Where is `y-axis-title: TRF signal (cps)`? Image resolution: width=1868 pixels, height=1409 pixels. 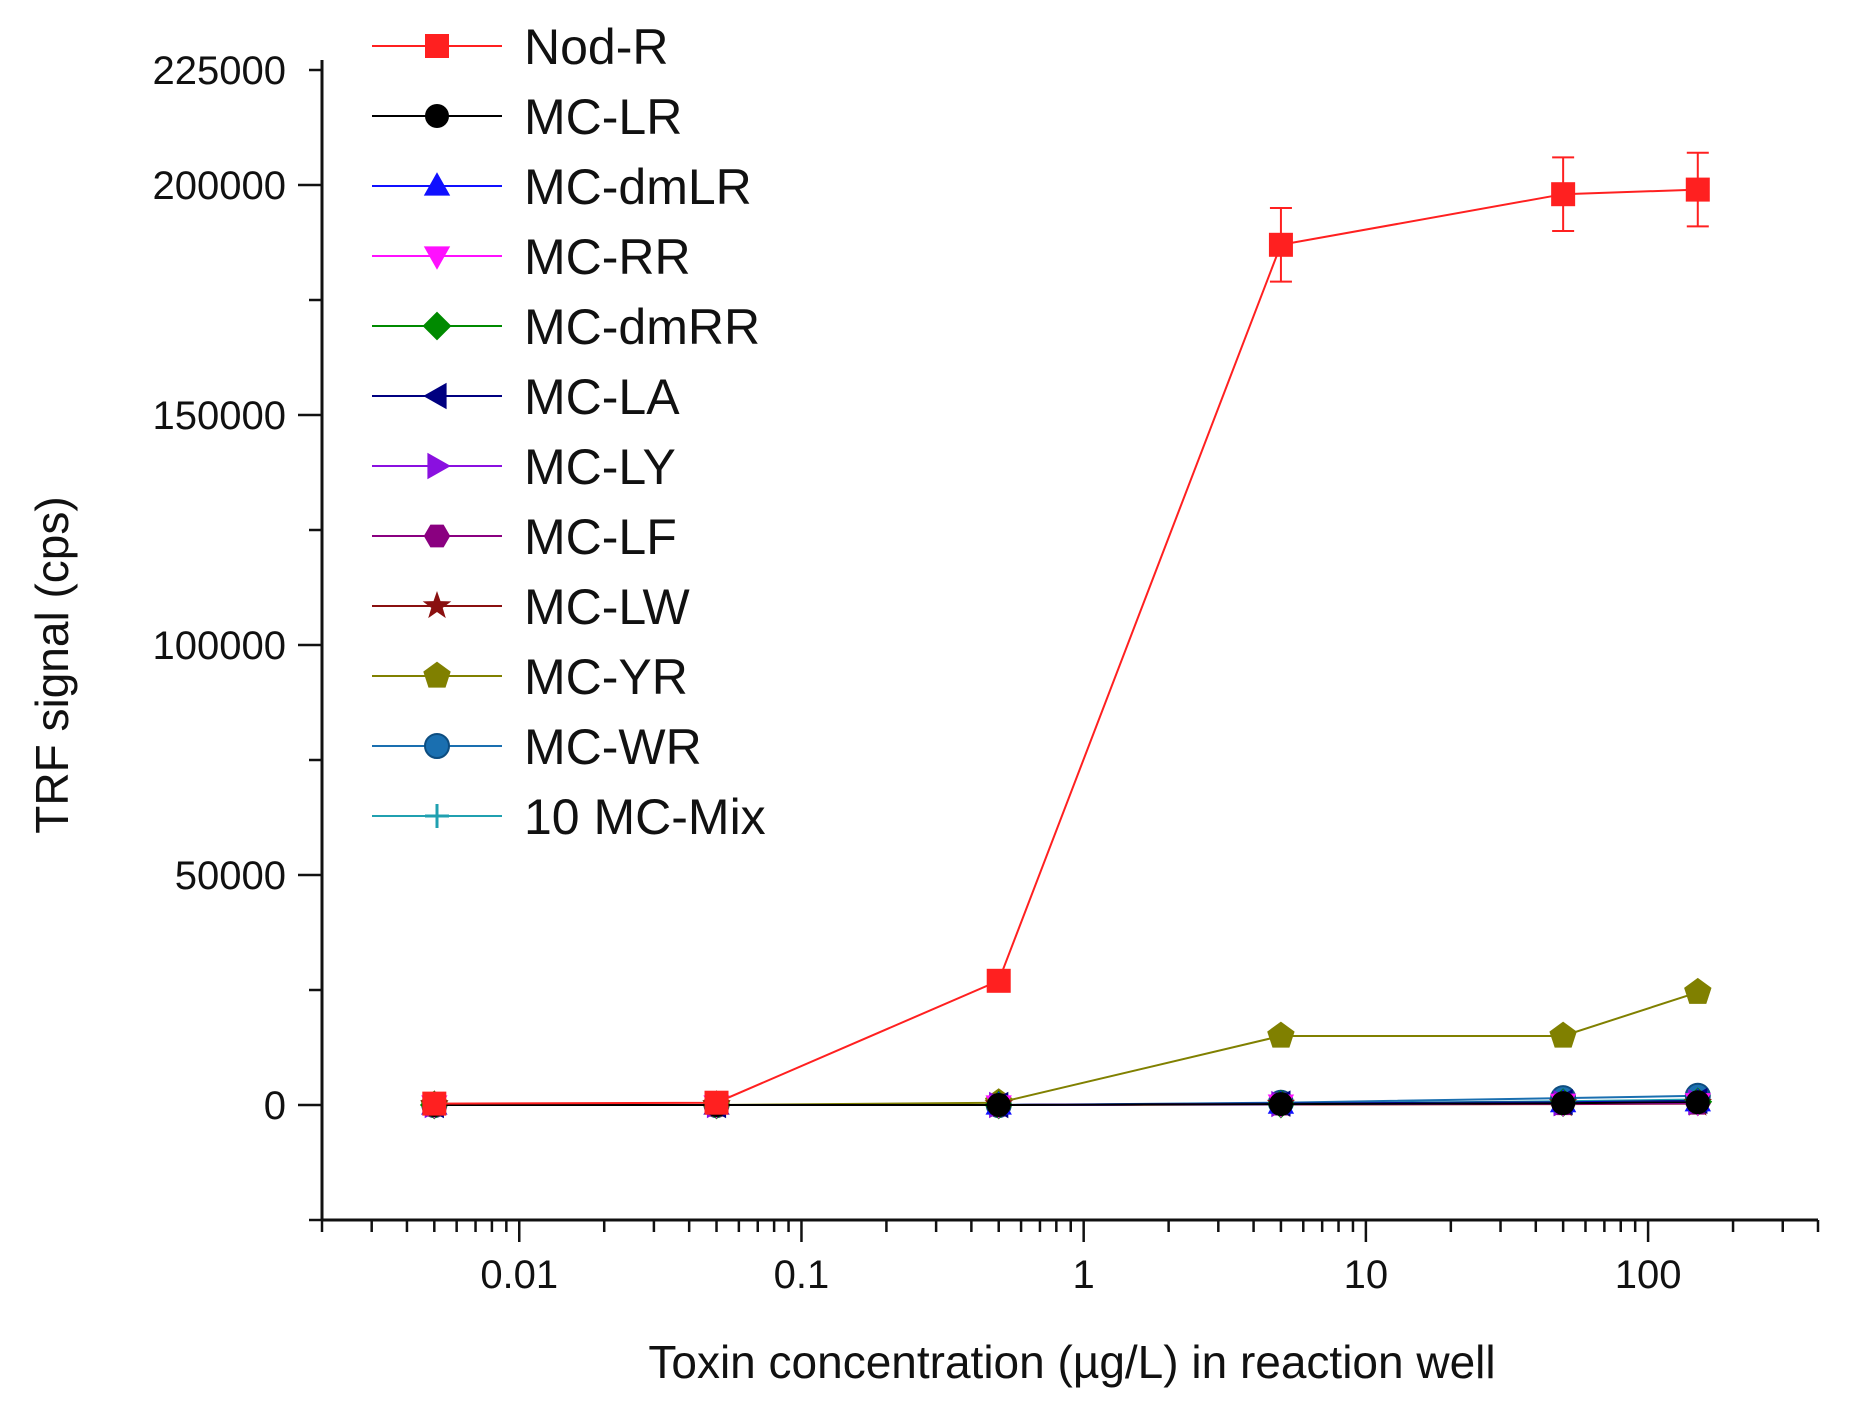 y-axis-title: TRF signal (cps) is located at coordinates (52, 664).